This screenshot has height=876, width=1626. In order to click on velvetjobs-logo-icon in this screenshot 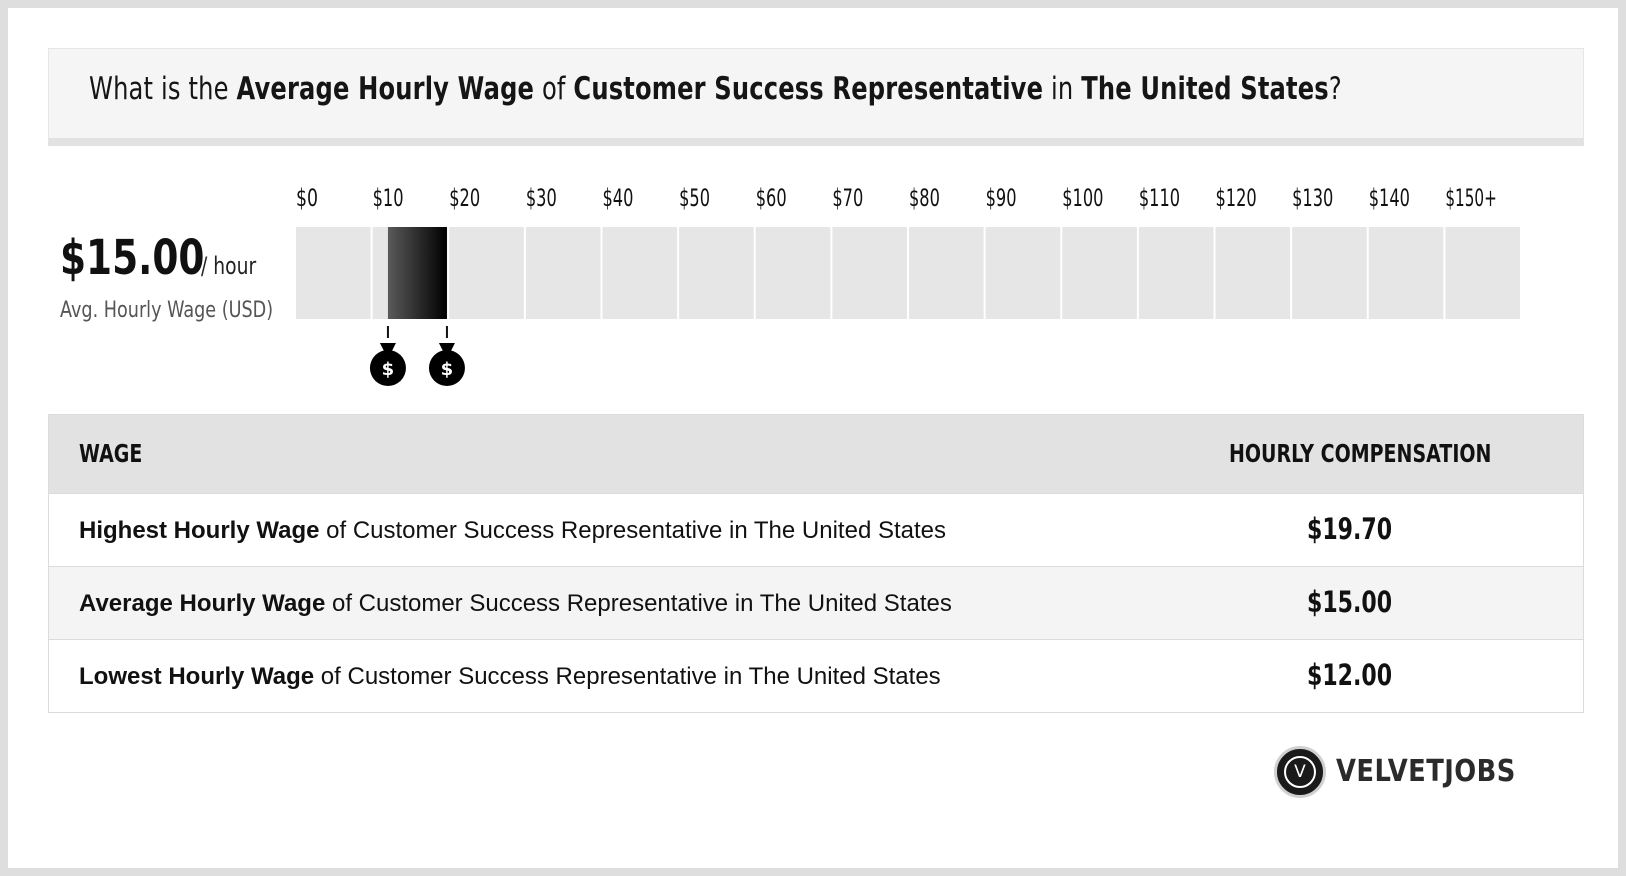, I will do `click(1300, 772)`.